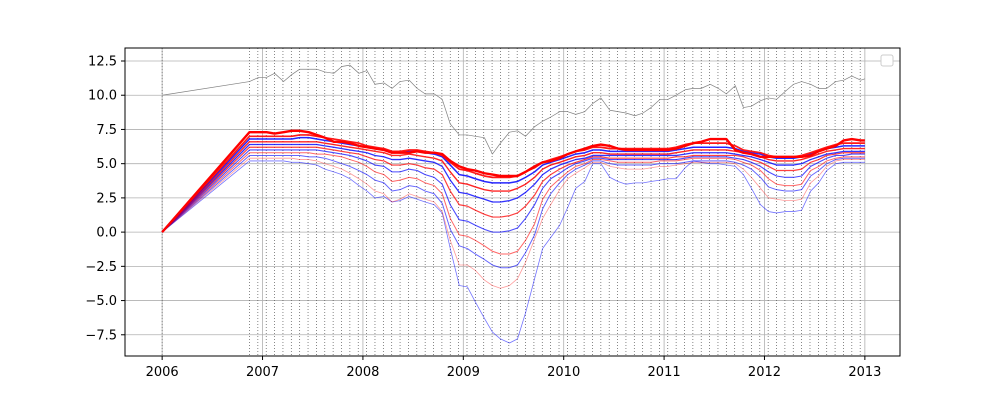 The width and height of the screenshot is (1000, 404). I want to click on x-tick-label: 2008, so click(362, 372).